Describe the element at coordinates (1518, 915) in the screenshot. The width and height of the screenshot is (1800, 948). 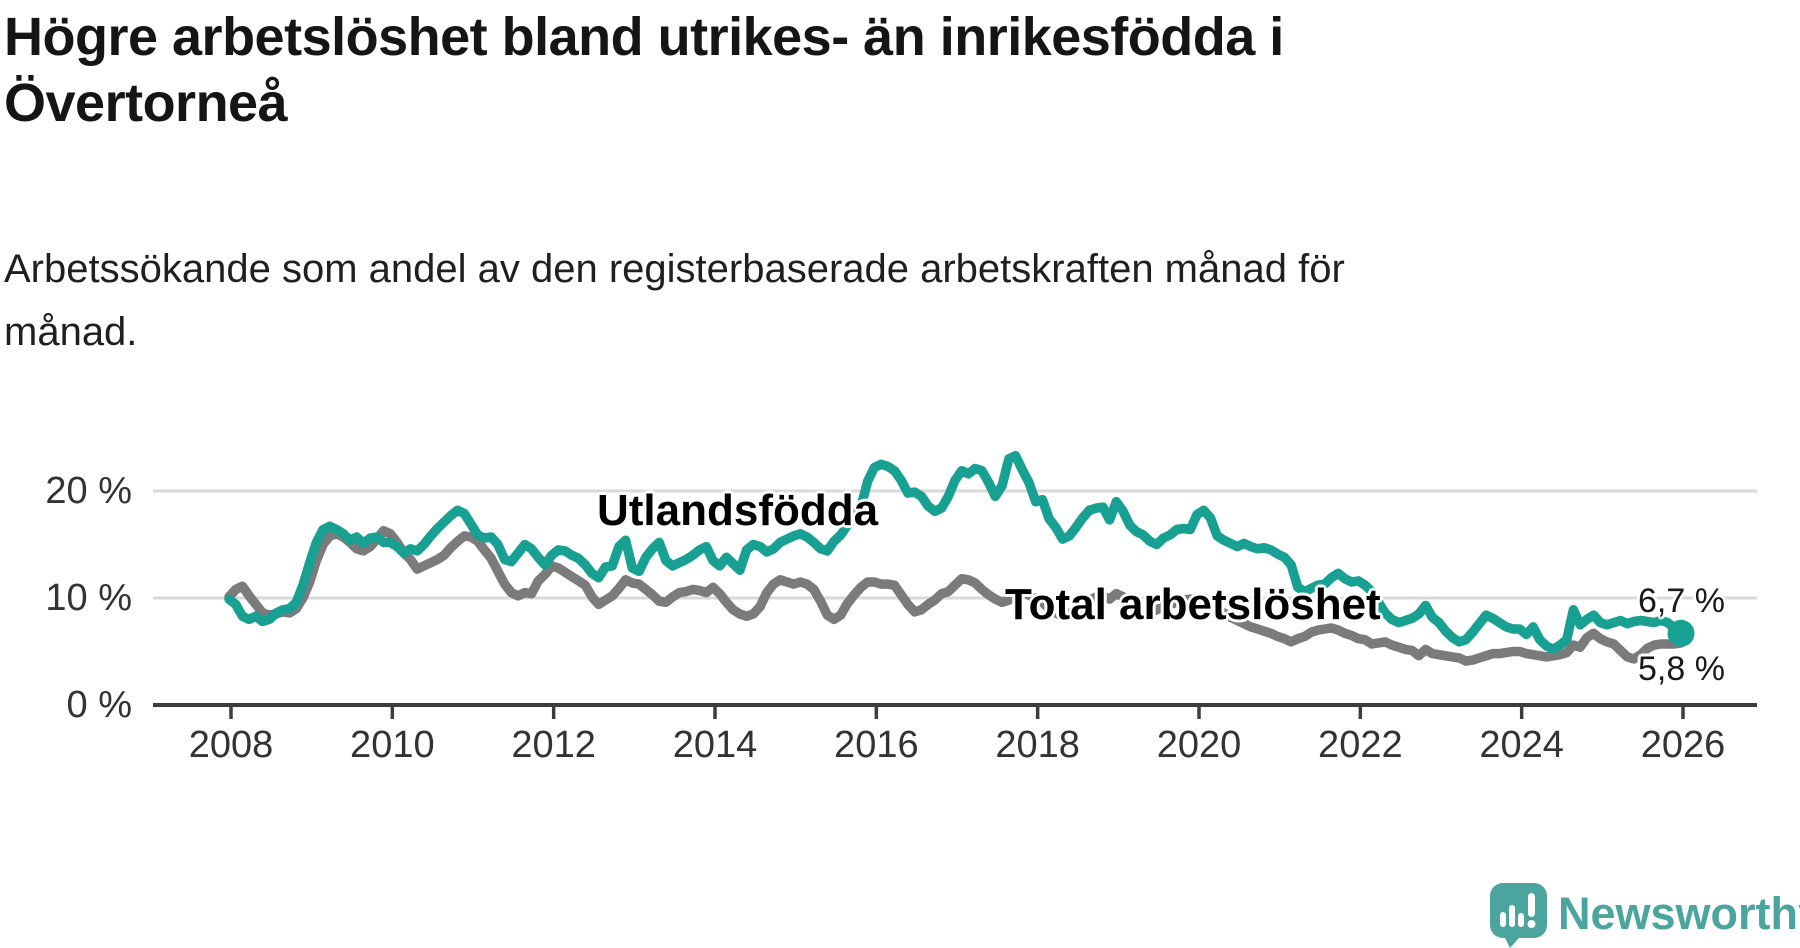
I see `newsworthy-logo-bubble-icon` at that location.